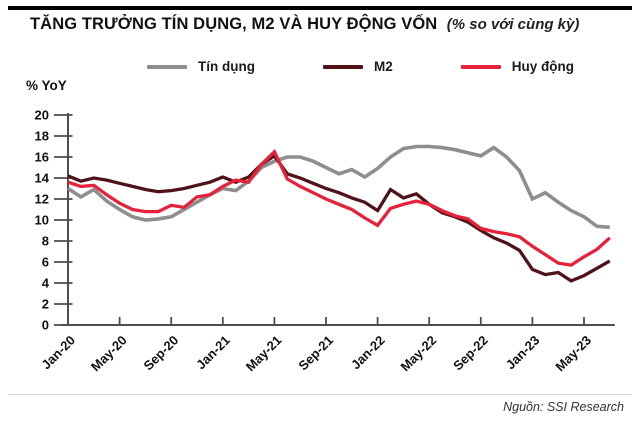  What do you see at coordinates (45, 262) in the screenshot?
I see `y-tick-label: 6` at bounding box center [45, 262].